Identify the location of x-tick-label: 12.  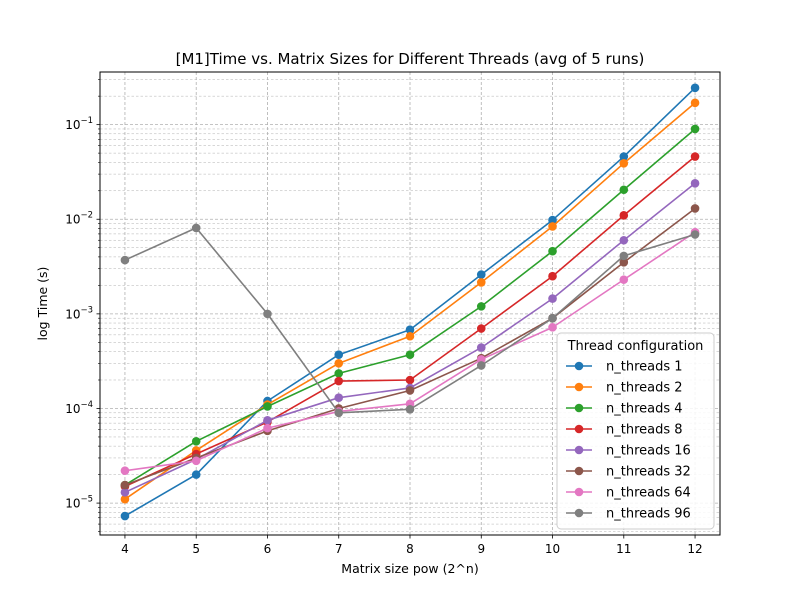
(694, 549).